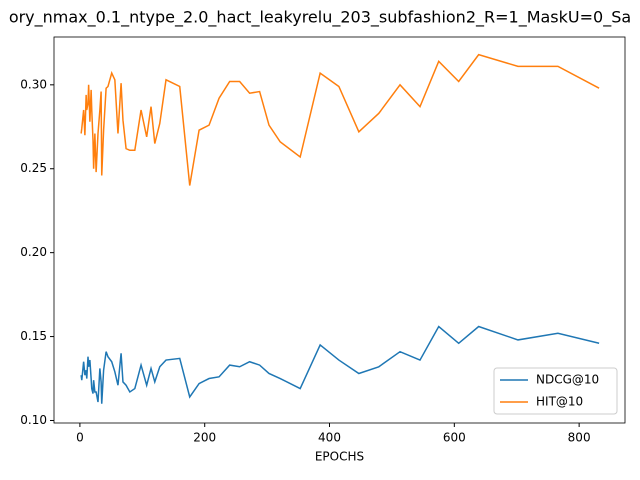  Describe the element at coordinates (33, 336) in the screenshot. I see `y-tick-label: 0.15` at that location.